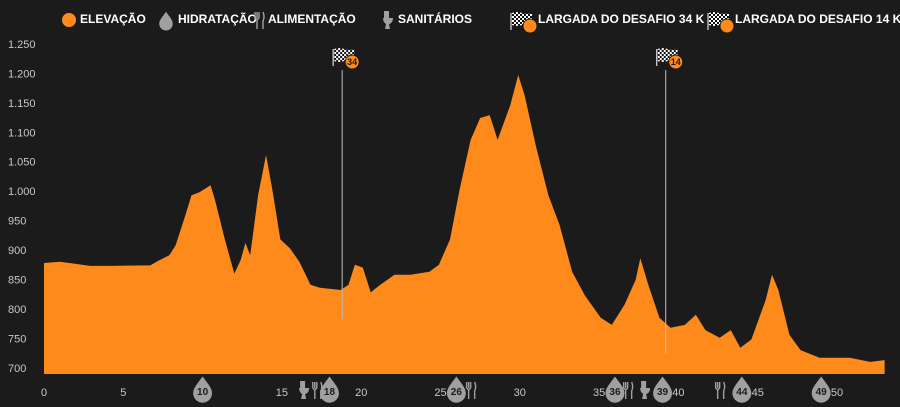 This screenshot has height=407, width=900. I want to click on x-tick-label: 0, so click(44, 393).